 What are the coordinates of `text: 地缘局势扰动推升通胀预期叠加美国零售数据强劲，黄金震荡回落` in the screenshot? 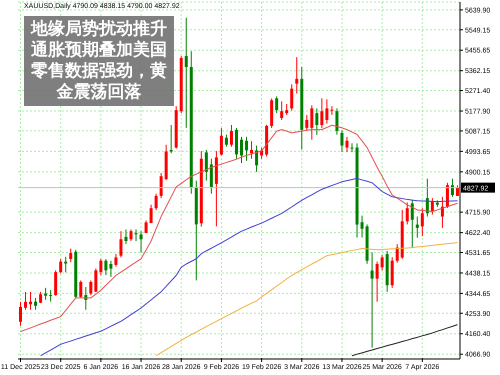 It's located at (99, 61).